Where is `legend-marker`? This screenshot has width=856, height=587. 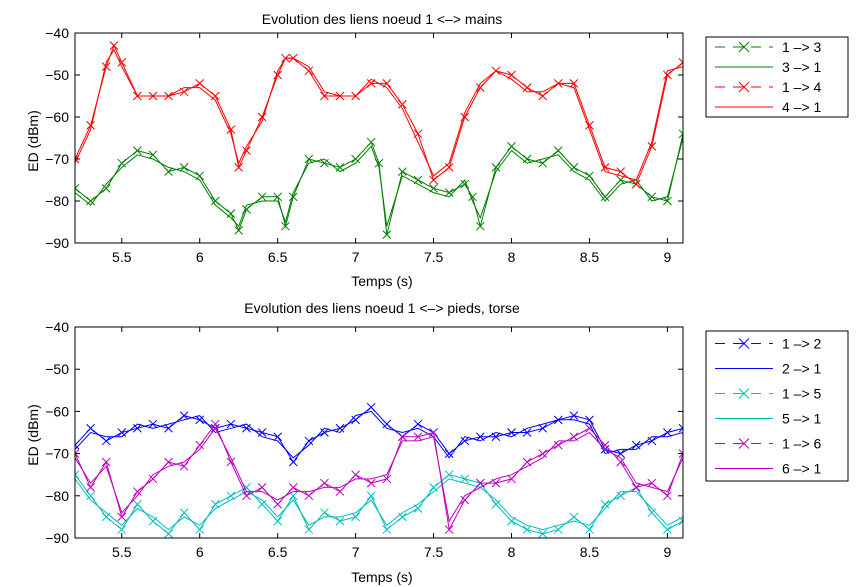 legend-marker is located at coordinates (744, 343).